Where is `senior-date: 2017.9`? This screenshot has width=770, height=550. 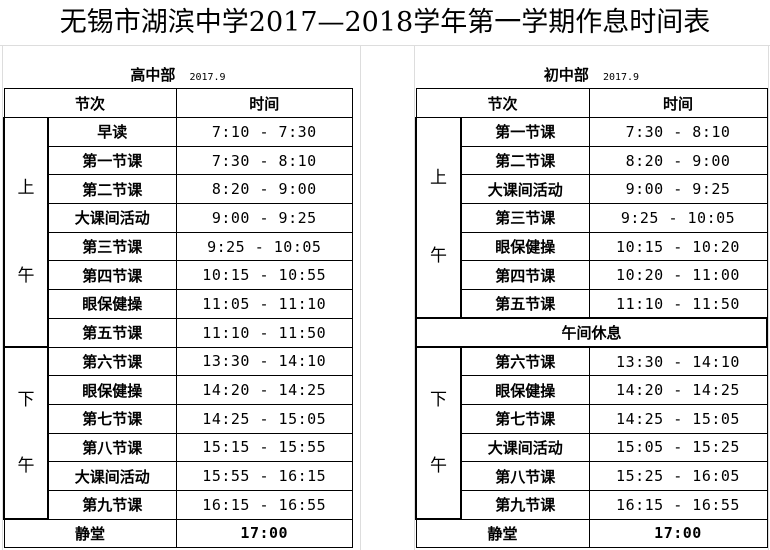 senior-date: 2017.9 is located at coordinates (207, 77).